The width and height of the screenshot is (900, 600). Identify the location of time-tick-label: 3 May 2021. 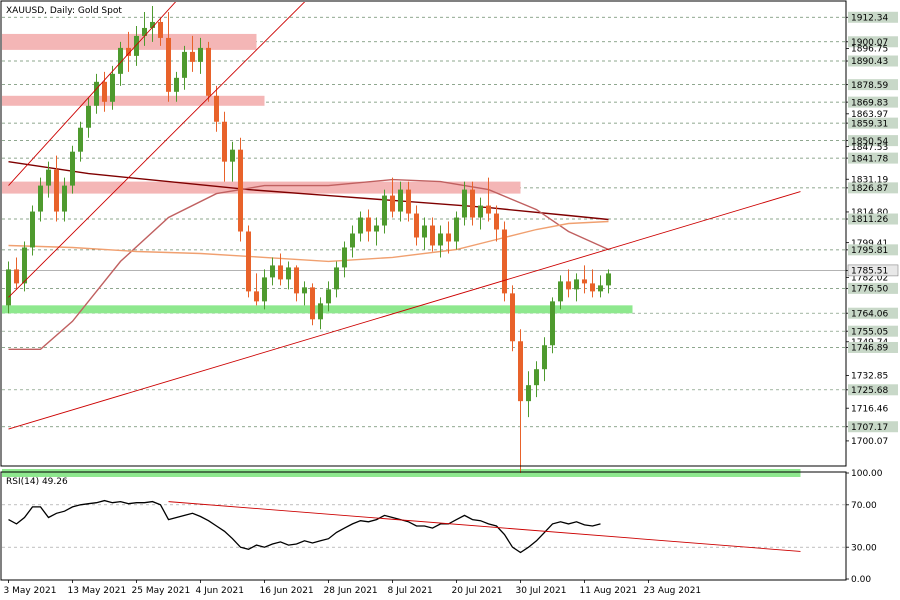
(30, 591).